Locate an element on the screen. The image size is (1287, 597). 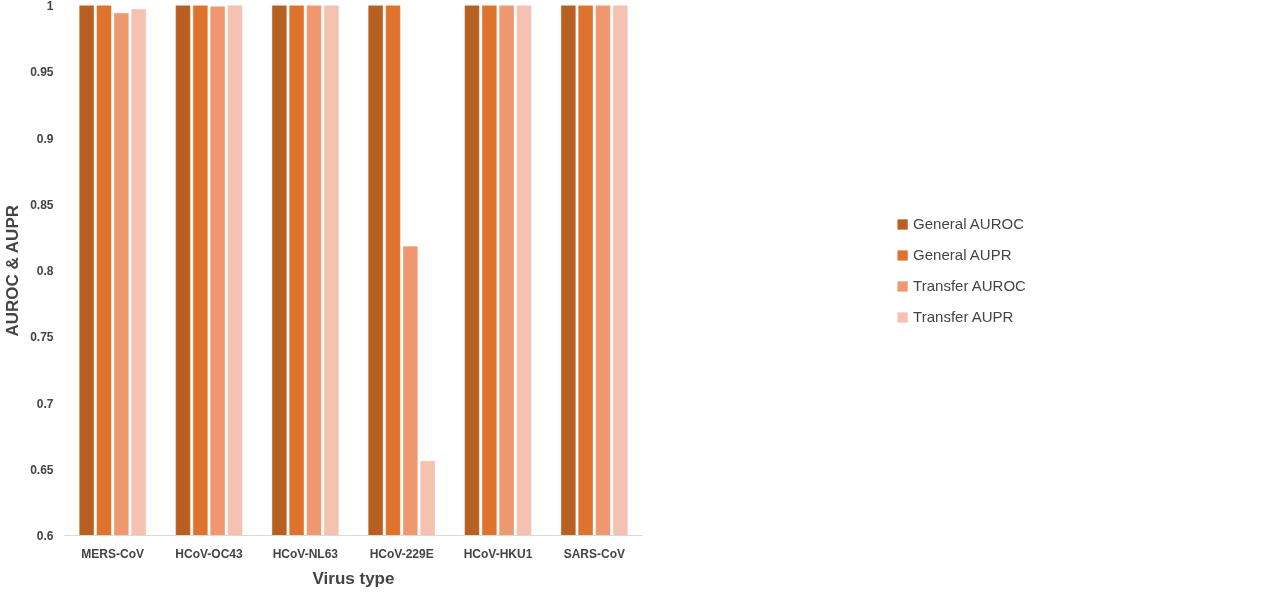
y-axis-title: AUROC & AUPR is located at coordinates (13, 271).